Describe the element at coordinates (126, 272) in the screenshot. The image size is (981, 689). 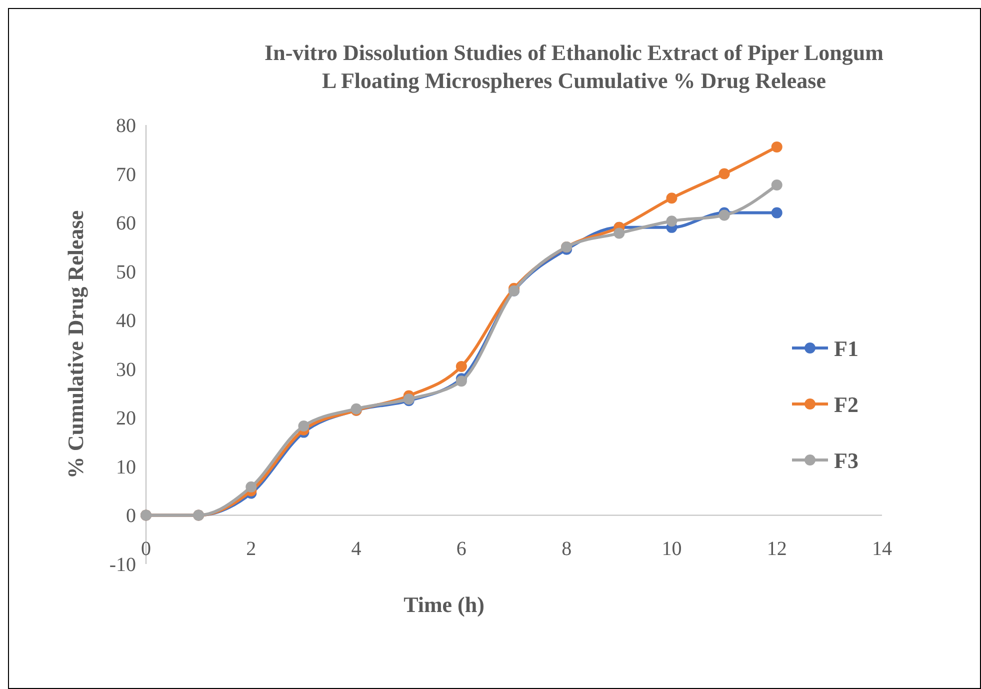
I see `y-tick-label: 50` at that location.